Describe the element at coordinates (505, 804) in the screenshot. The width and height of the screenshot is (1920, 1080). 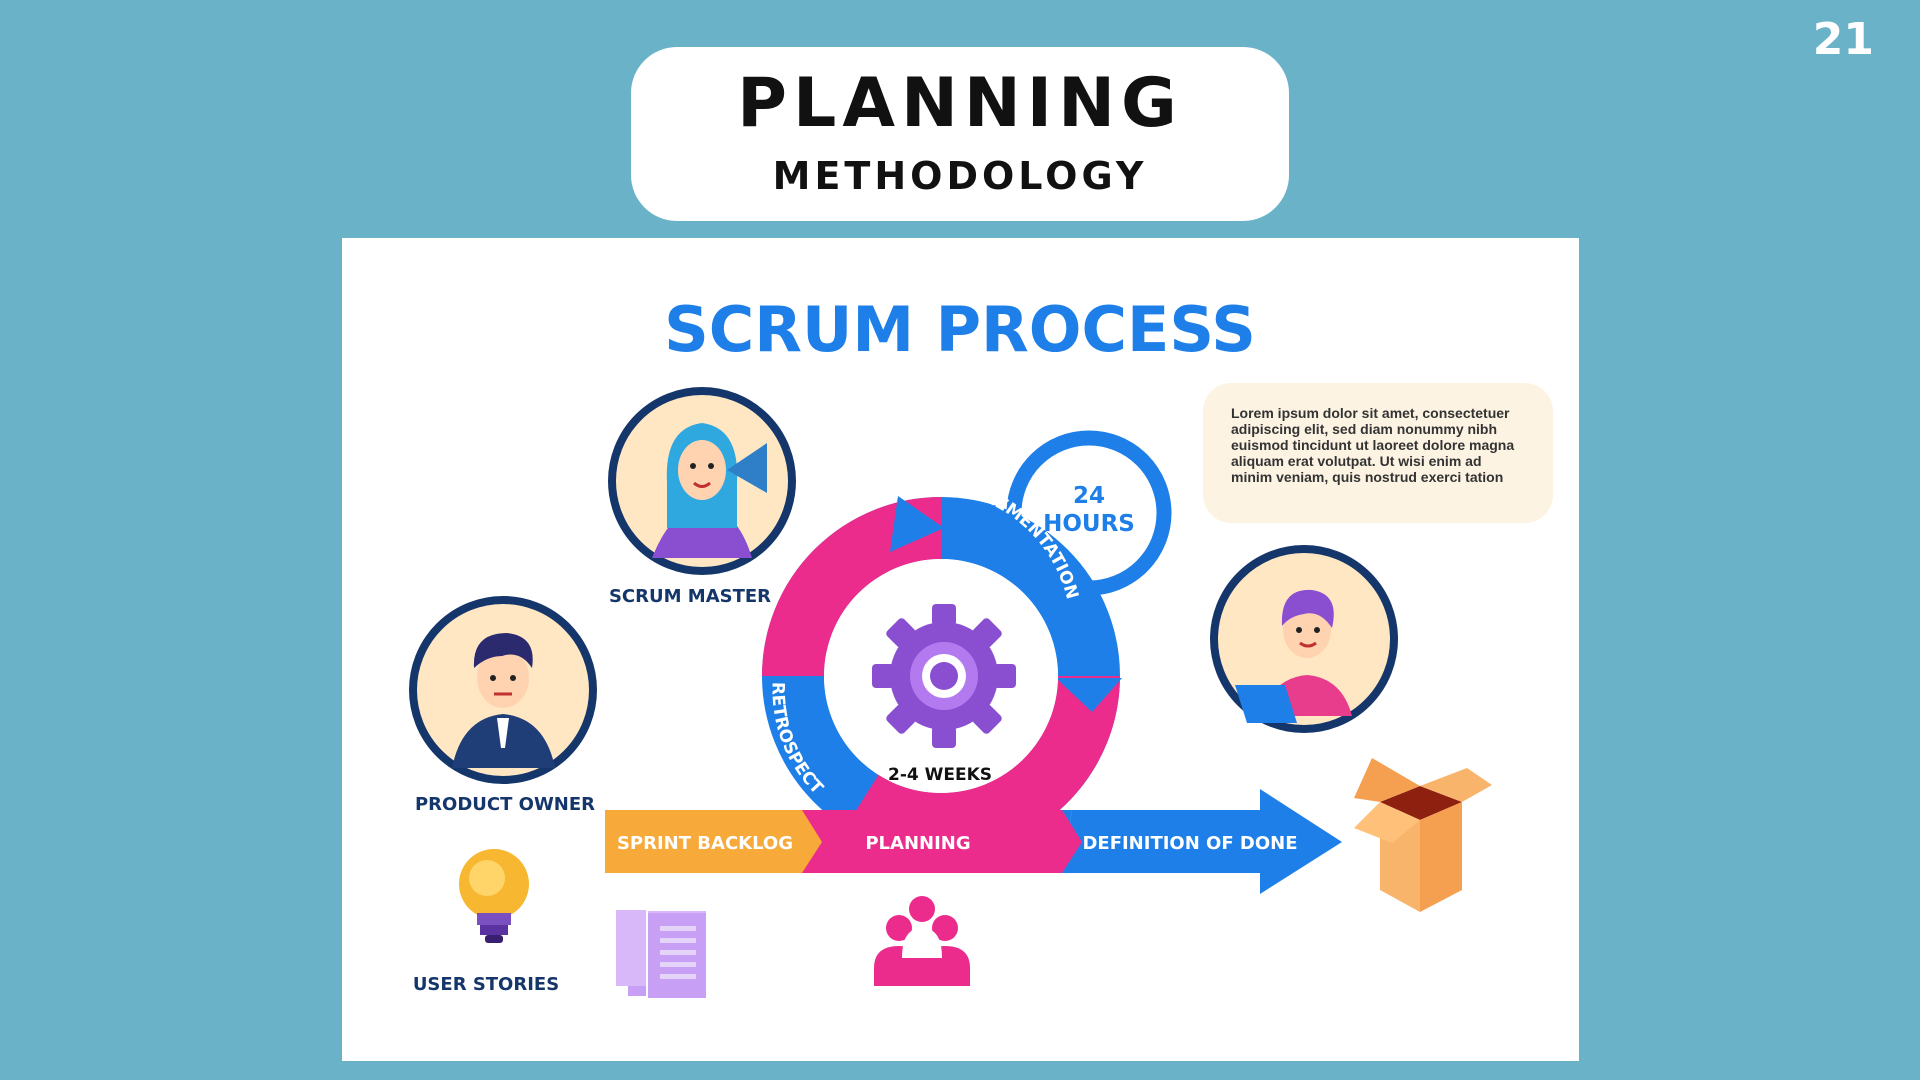
I see `product-owner-label: PRODUCT OWNER` at that location.